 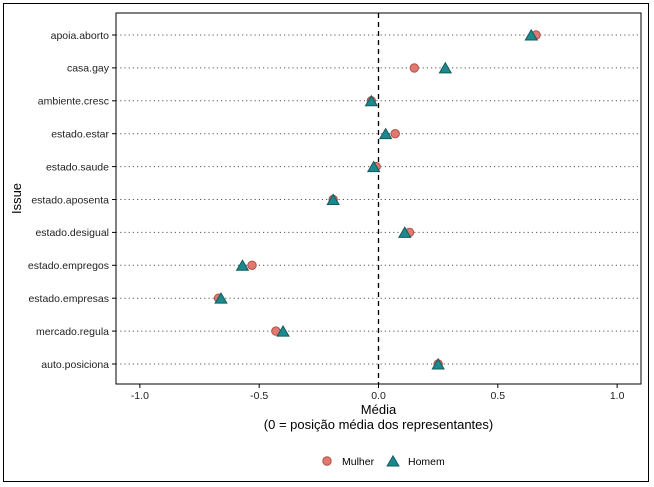 I want to click on y-tick-label: estado.aposenta, so click(x=70, y=200).